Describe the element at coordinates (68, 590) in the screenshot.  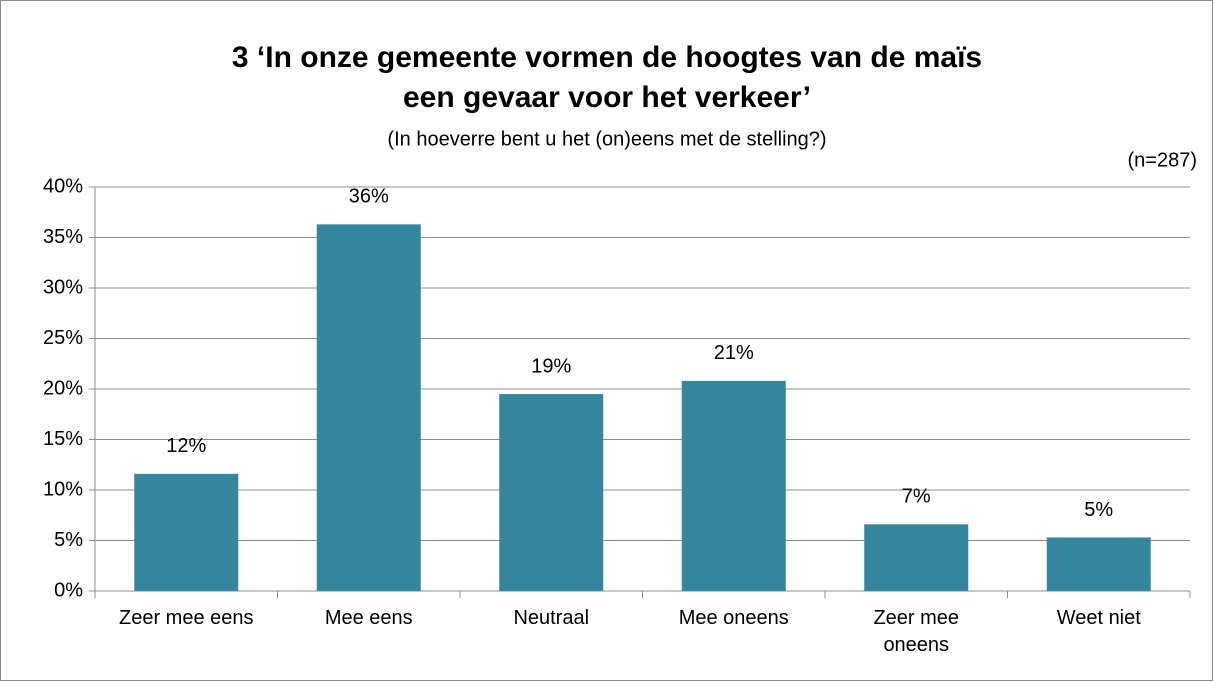
I see `y-tick-label: 0%` at that location.